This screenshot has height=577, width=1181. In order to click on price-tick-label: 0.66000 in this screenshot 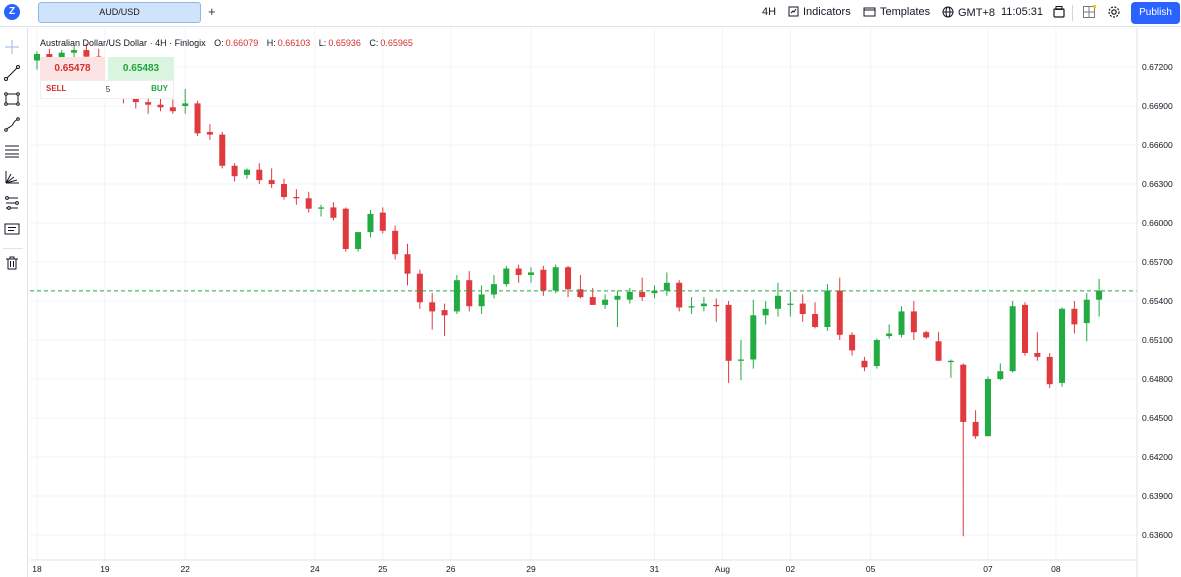, I will do `click(1157, 223)`.